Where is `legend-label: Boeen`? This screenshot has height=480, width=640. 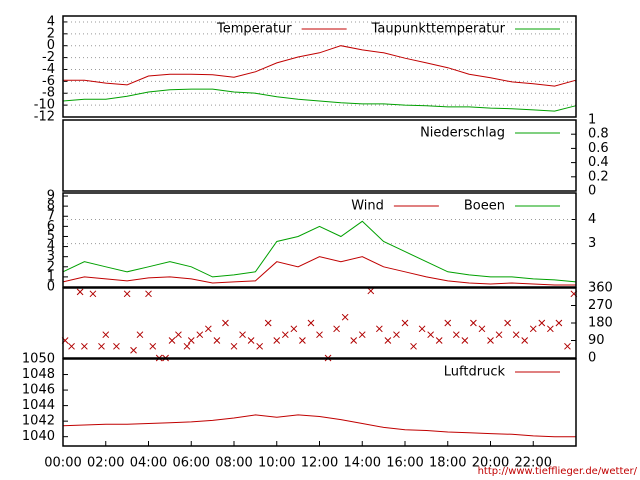 legend-label: Boeen is located at coordinates (484, 206).